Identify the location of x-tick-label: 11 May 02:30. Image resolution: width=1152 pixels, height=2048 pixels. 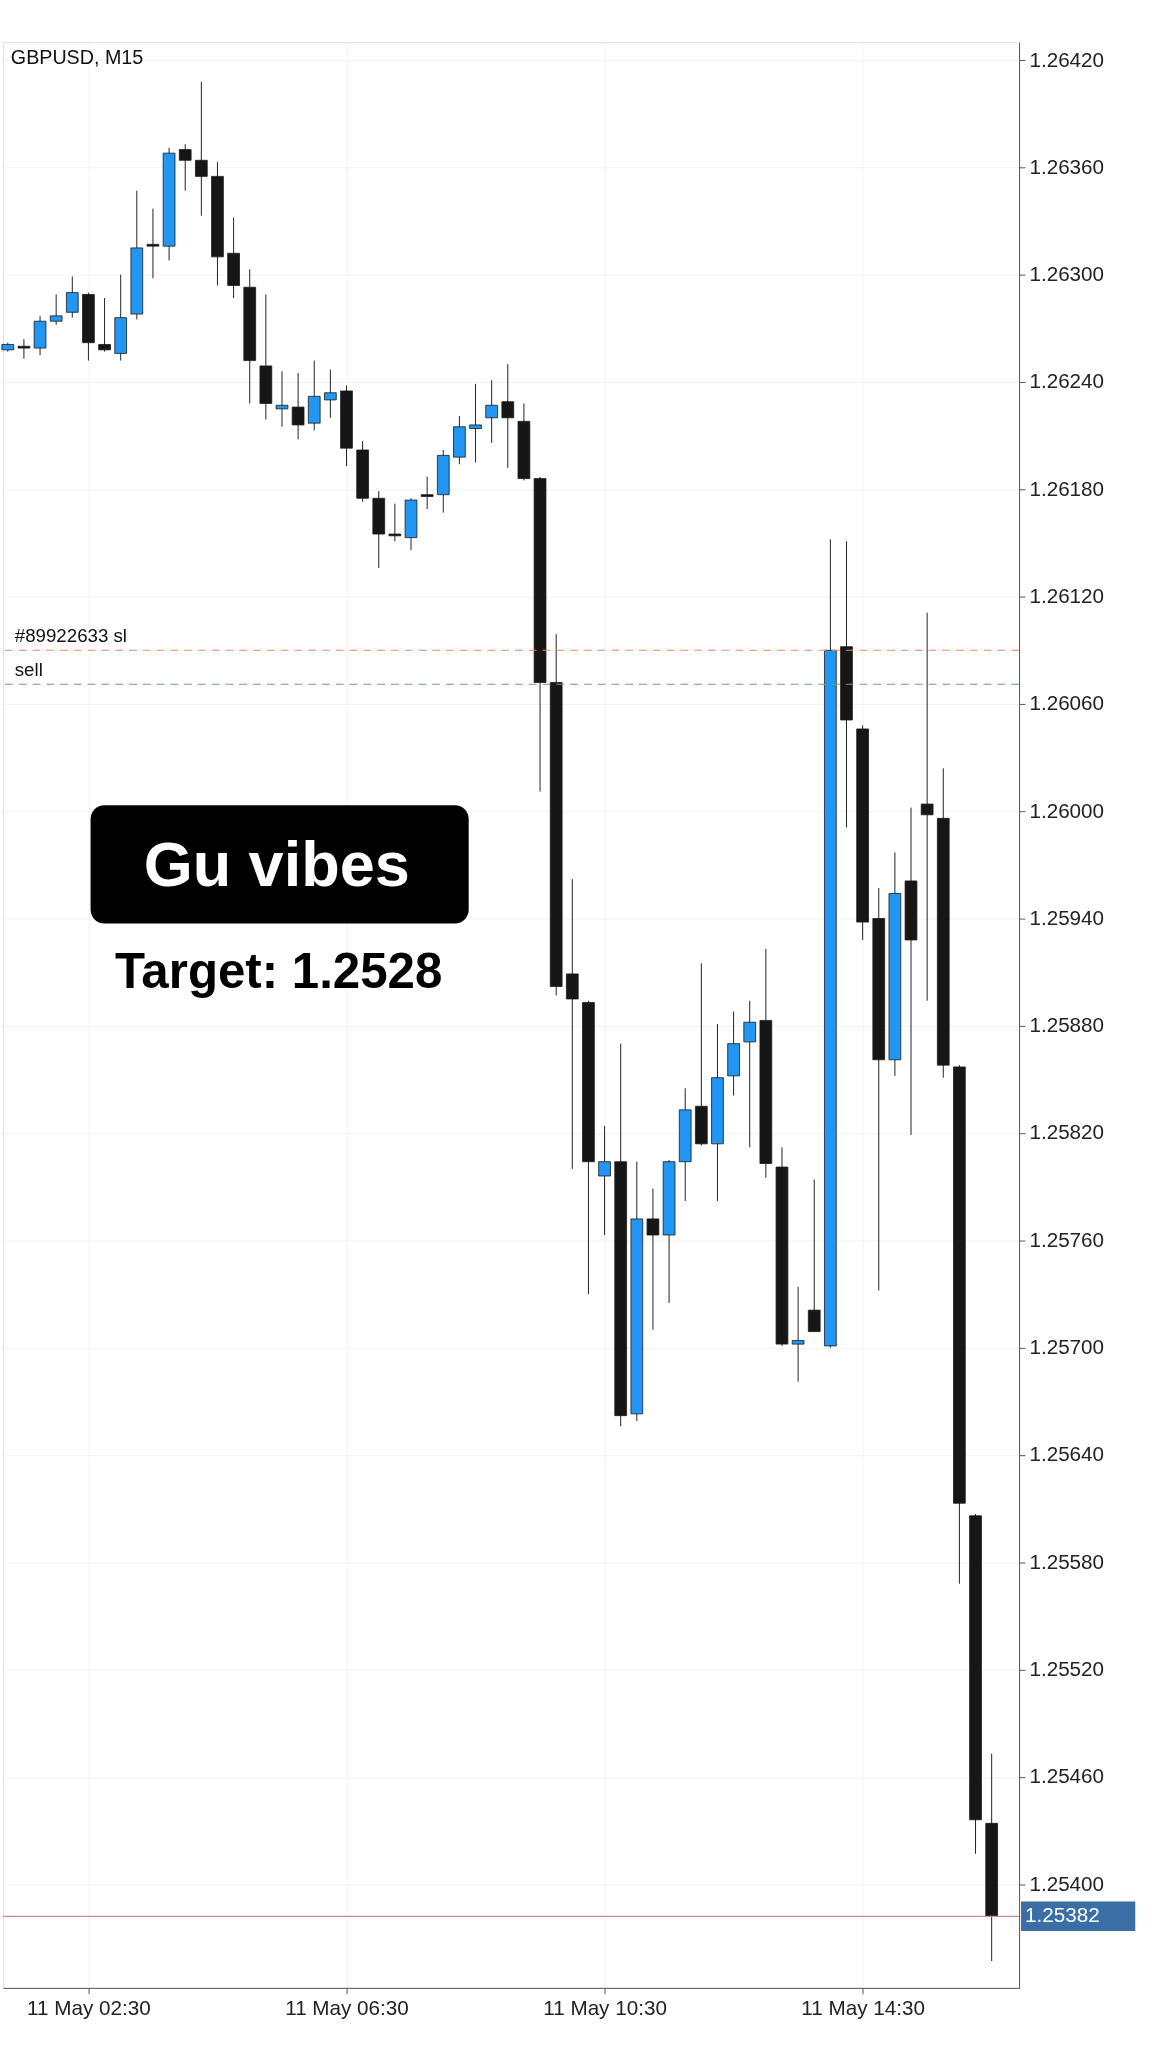
(89, 2007).